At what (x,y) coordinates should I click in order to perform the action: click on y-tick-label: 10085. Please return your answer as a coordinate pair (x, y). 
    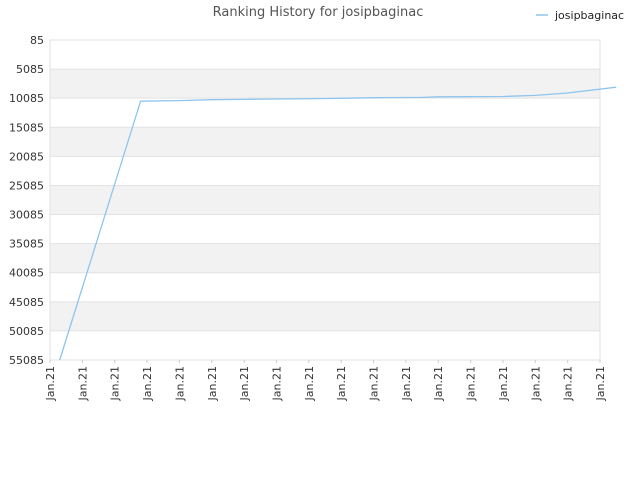
    Looking at the image, I should click on (26, 98).